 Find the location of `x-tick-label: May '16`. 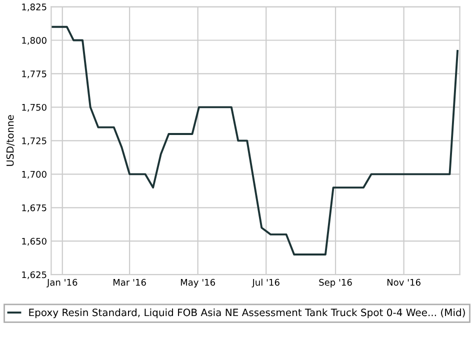

x-tick-label: May '16 is located at coordinates (198, 283).